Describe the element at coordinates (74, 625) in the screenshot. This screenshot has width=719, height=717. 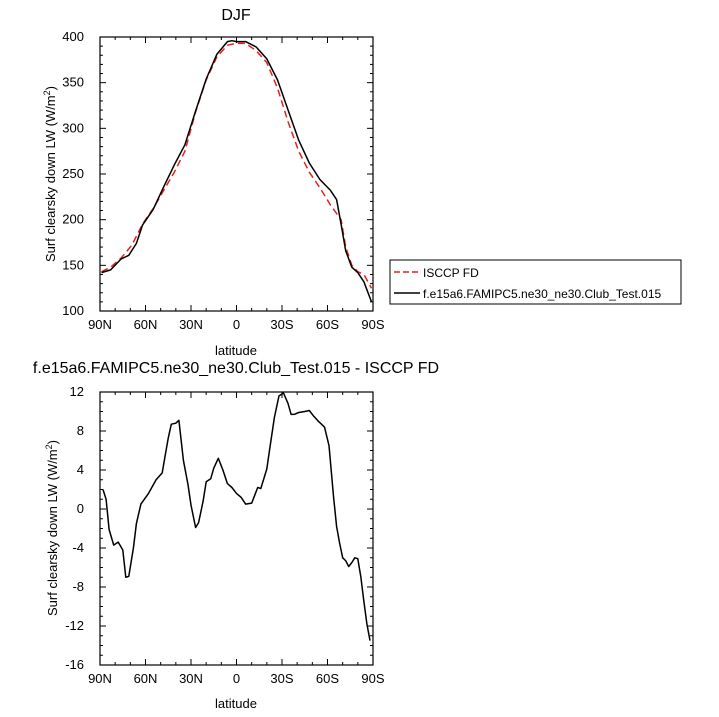
I see `bottom-y-tick-label: -12` at that location.